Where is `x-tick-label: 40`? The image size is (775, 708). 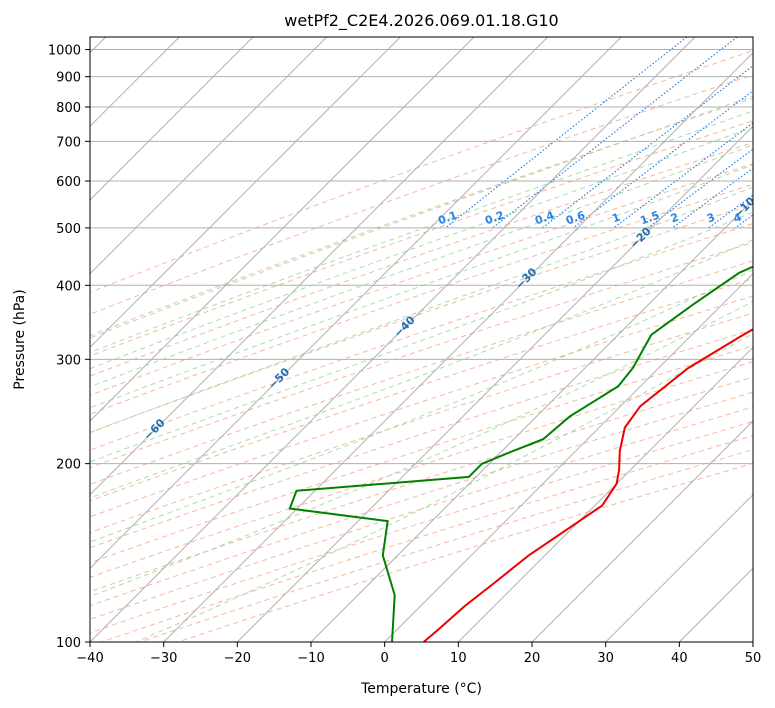
x-tick-label: 40 is located at coordinates (679, 658).